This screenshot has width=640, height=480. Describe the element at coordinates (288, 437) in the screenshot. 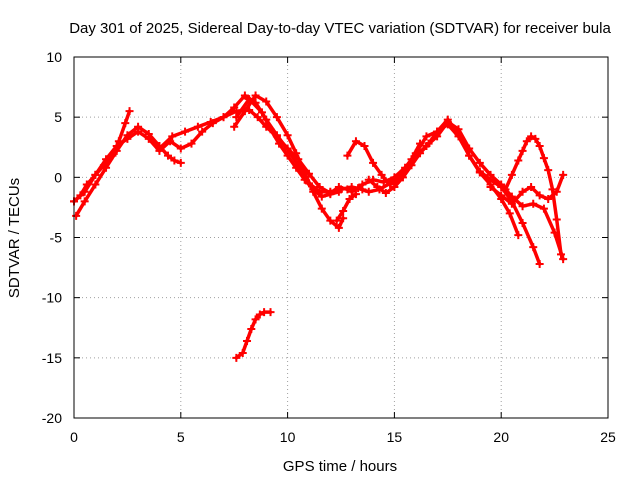

I see `x-tick-label: 10` at that location.